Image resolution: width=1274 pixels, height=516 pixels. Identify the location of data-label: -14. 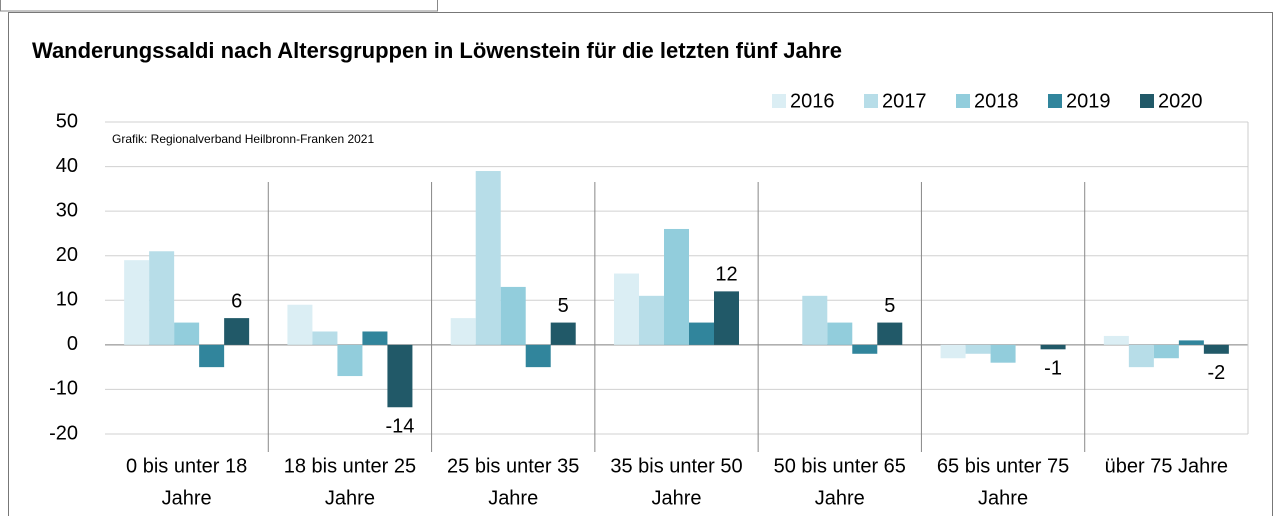
(399, 427).